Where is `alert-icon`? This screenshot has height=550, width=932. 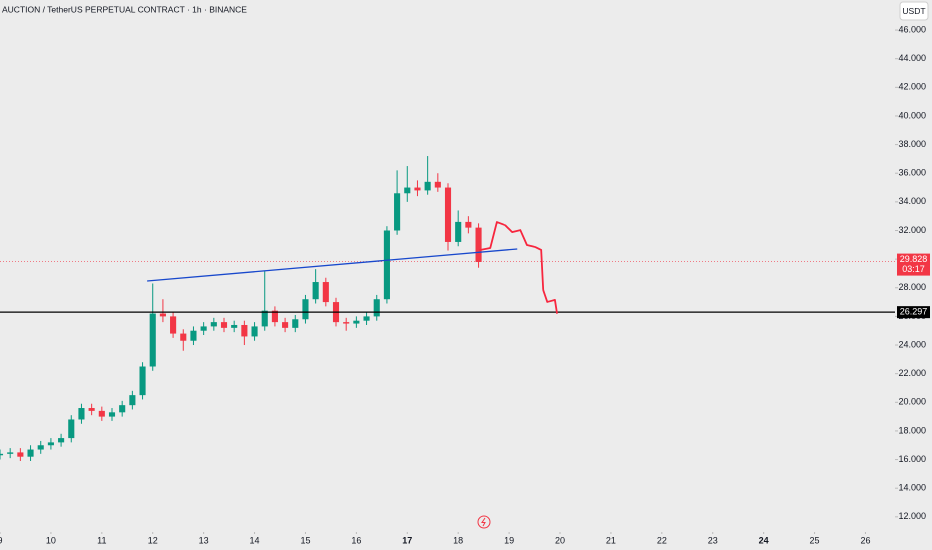 alert-icon is located at coordinates (484, 522).